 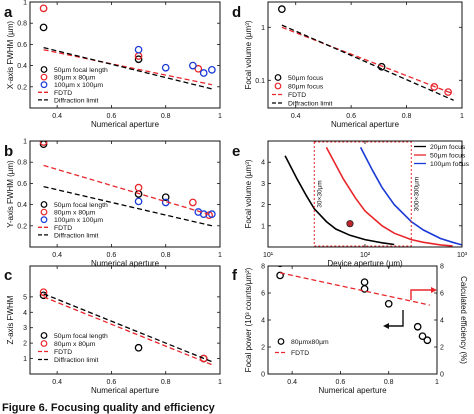 I want to click on y-right-tick-label: 8, so click(x=442, y=267).